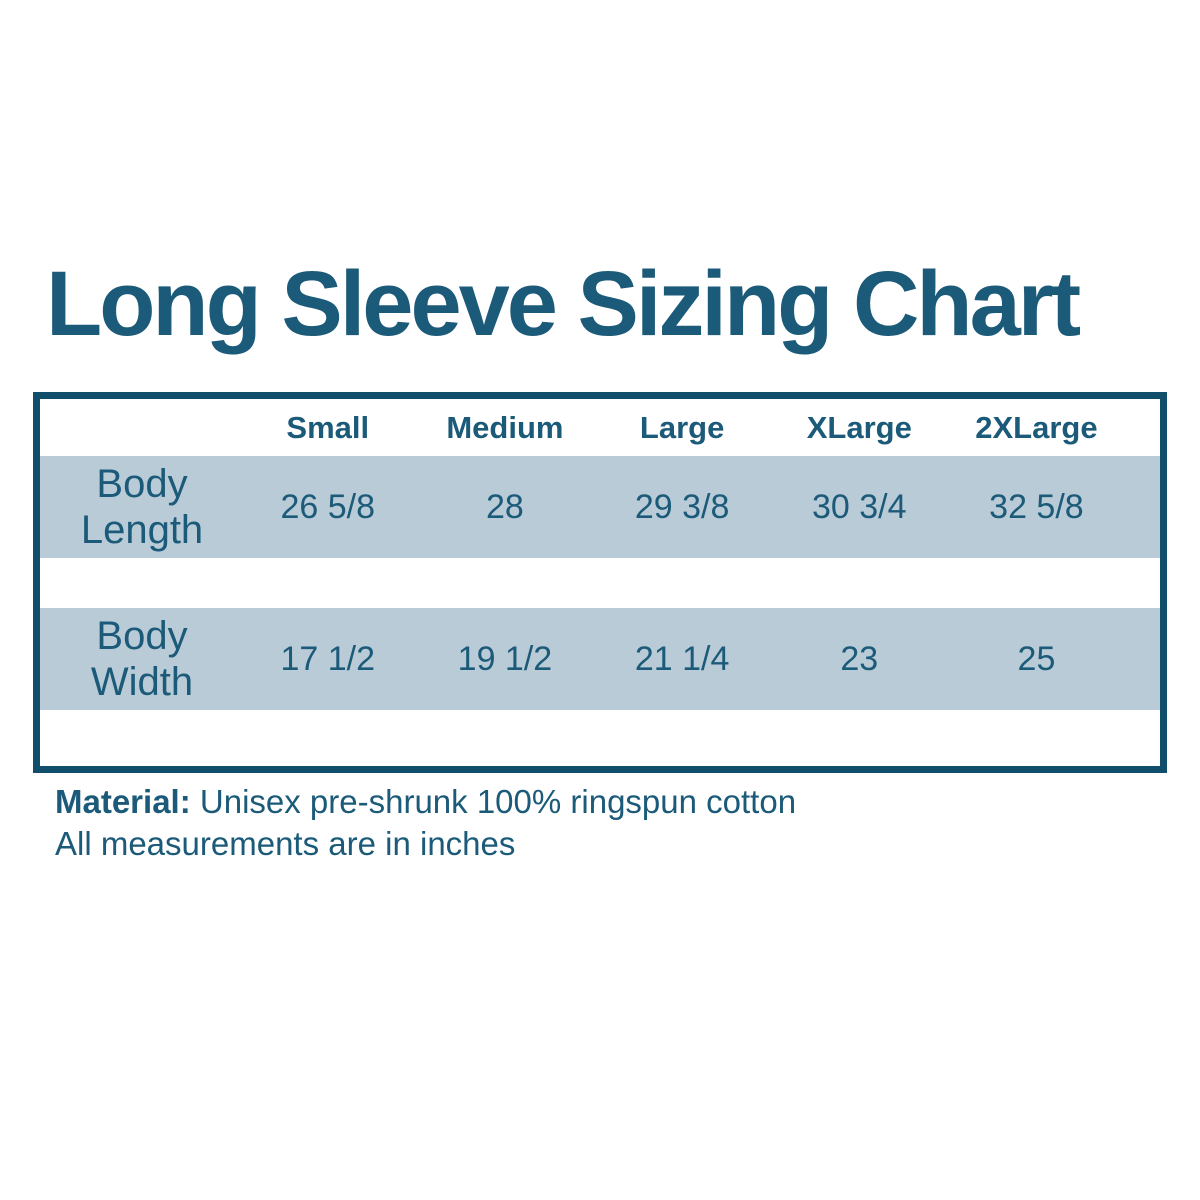 The height and width of the screenshot is (1200, 1200). What do you see at coordinates (1036, 427) in the screenshot?
I see `column-header-2xlarge: 2XLarge` at bounding box center [1036, 427].